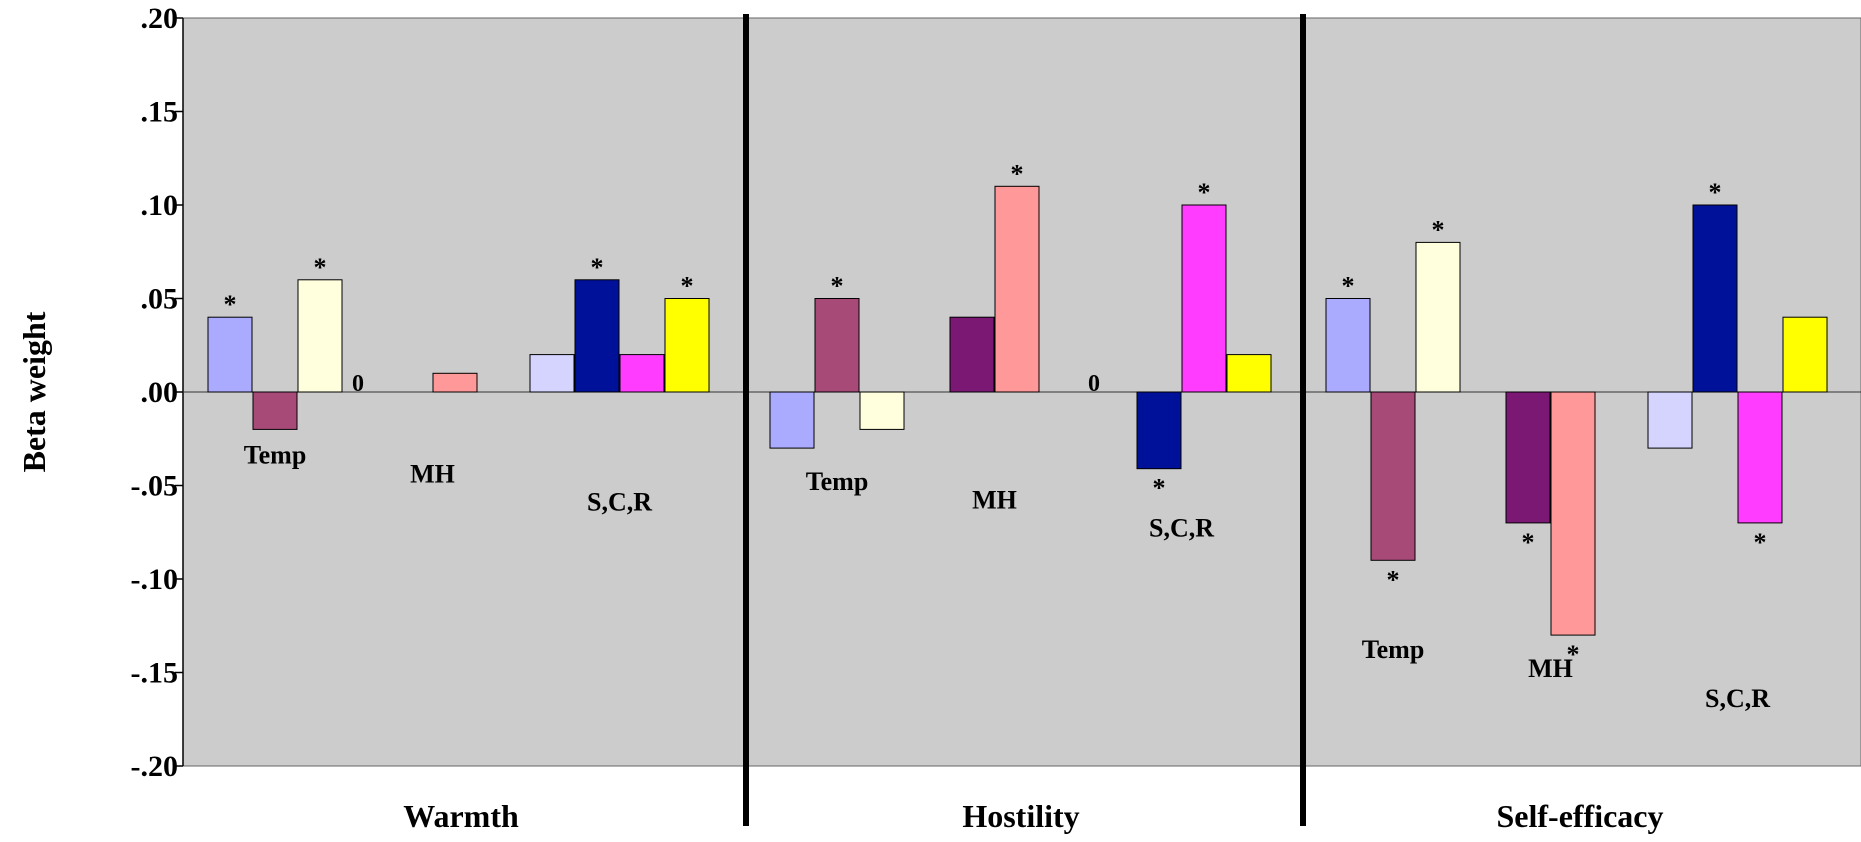 This screenshot has width=1861, height=842. What do you see at coordinates (160, 18) in the screenshot?
I see `y-tick-label: .20` at bounding box center [160, 18].